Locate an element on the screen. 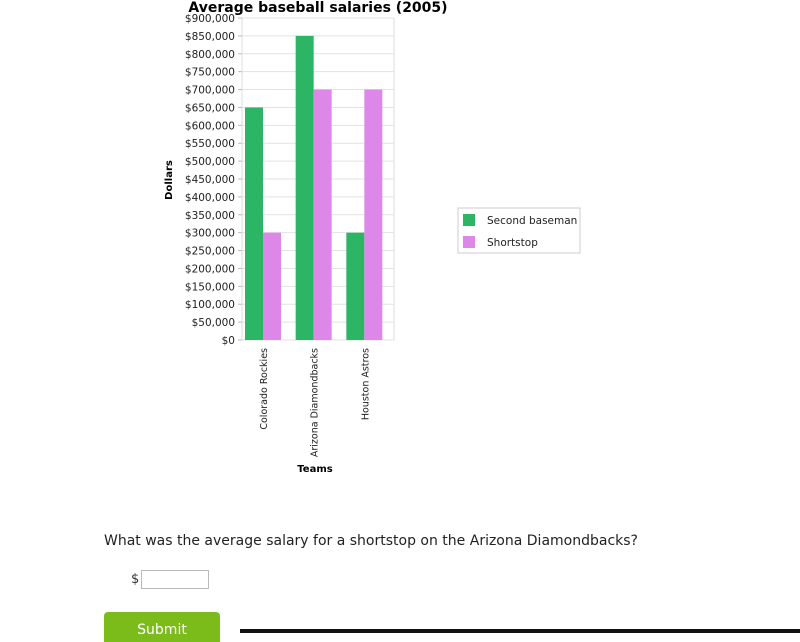  y-tick-label: $550,000 is located at coordinates (210, 144).